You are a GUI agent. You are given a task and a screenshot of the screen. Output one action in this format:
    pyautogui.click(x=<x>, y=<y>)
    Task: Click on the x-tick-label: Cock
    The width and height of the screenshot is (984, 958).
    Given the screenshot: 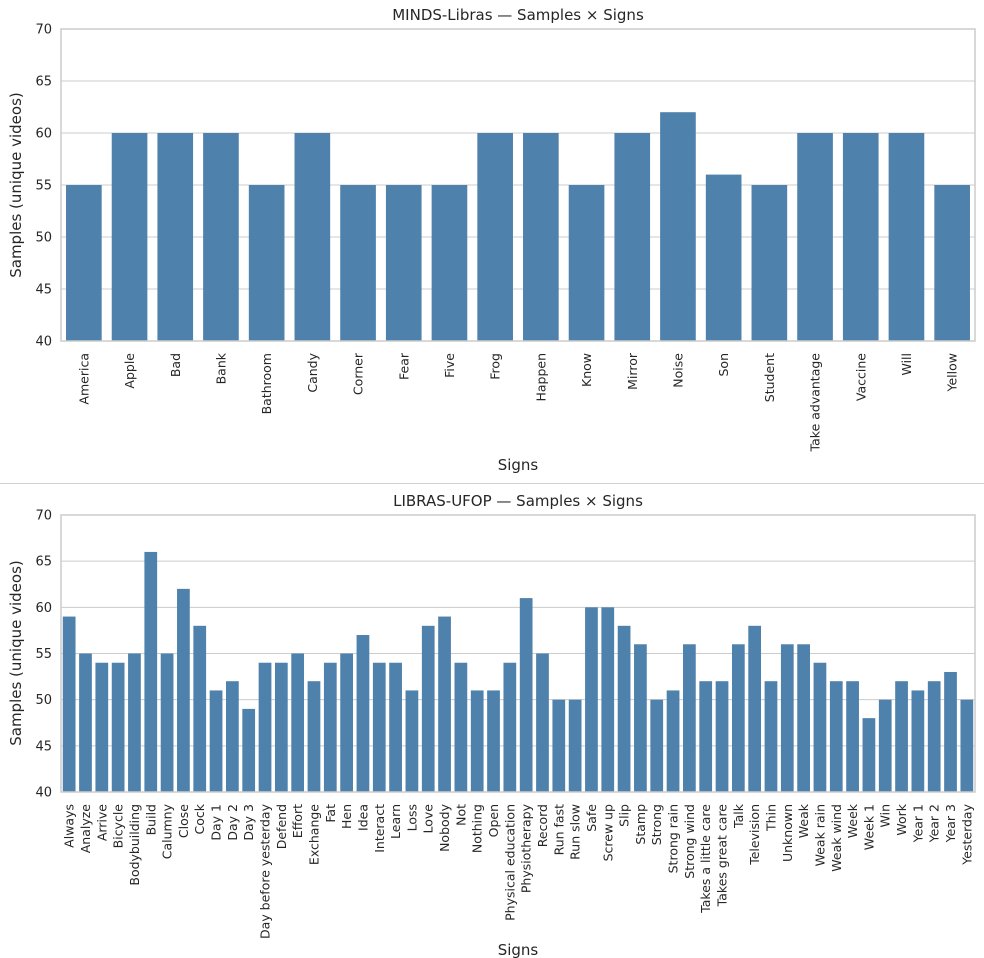 What is the action you would take?
    pyautogui.click(x=199, y=818)
    